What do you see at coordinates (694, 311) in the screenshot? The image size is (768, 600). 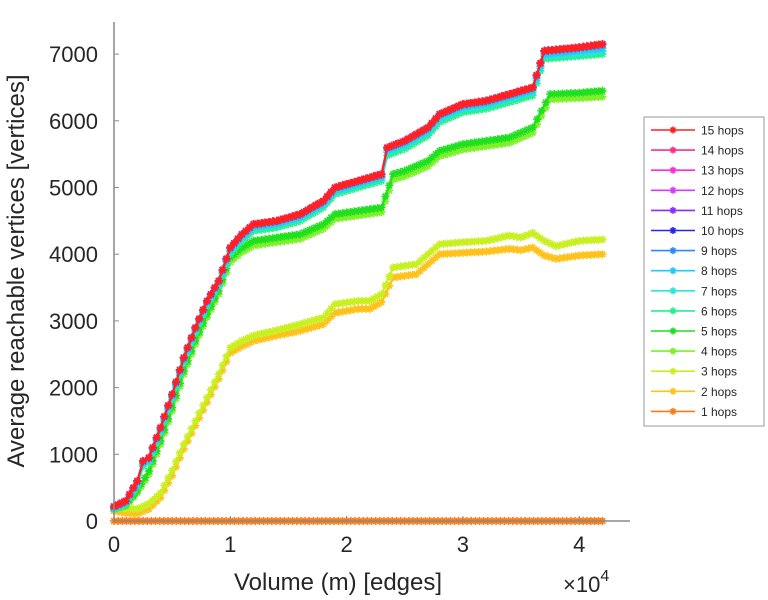 I see `legend-item: 6 hops` at bounding box center [694, 311].